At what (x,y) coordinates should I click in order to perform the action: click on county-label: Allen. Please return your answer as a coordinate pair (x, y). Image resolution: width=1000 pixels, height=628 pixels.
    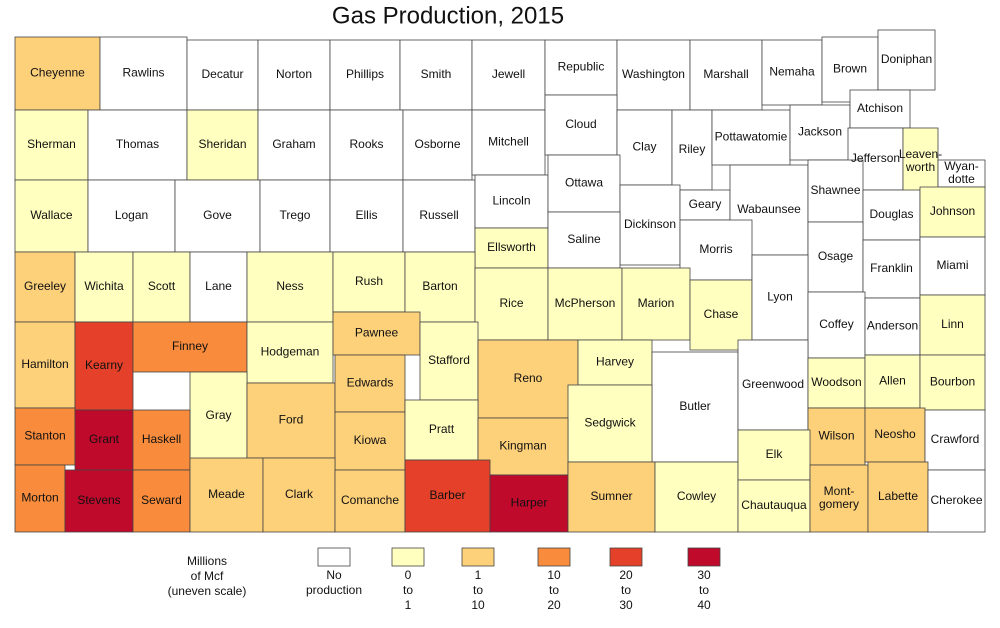
    Looking at the image, I should click on (892, 381).